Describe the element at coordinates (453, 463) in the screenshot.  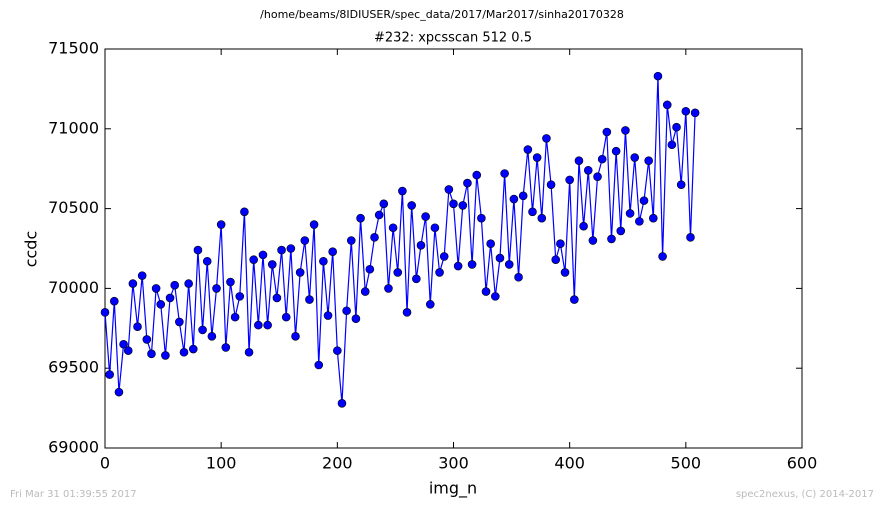
I see `x-tick-label: 300` at that location.